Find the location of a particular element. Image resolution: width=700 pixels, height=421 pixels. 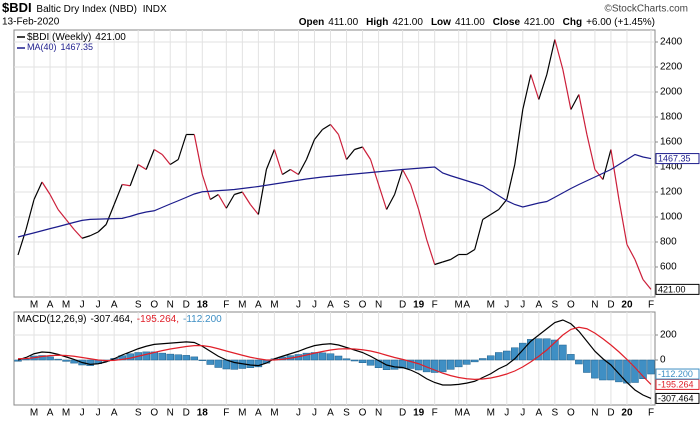

legend-entry: MA(40) 1467.35 is located at coordinates (60, 47).